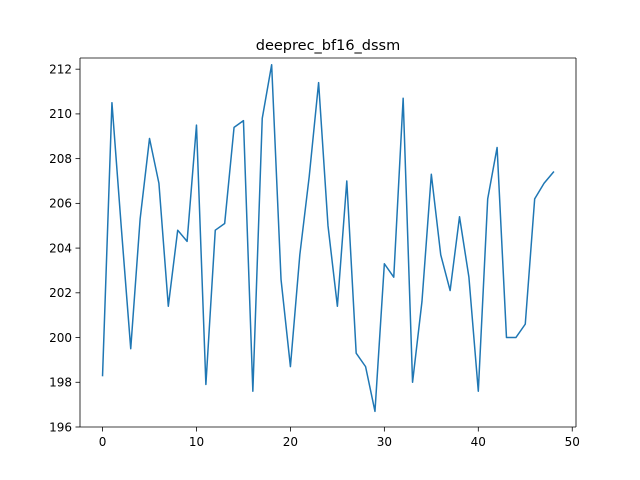 The width and height of the screenshot is (640, 480). Describe the element at coordinates (478, 442) in the screenshot. I see `x-tick-label: 40` at that location.